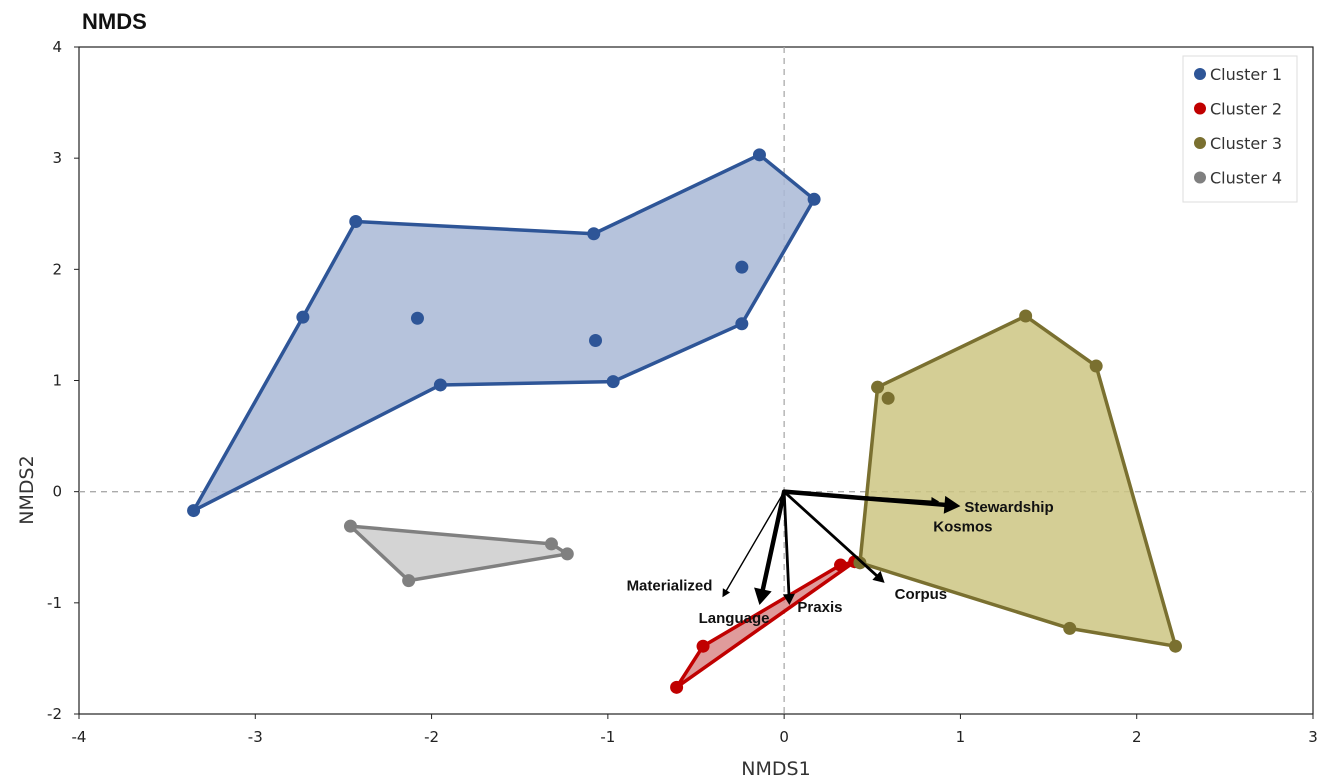 The height and width of the screenshot is (781, 1326). What do you see at coordinates (961, 737) in the screenshot?
I see `x-tick-label: 1` at bounding box center [961, 737].